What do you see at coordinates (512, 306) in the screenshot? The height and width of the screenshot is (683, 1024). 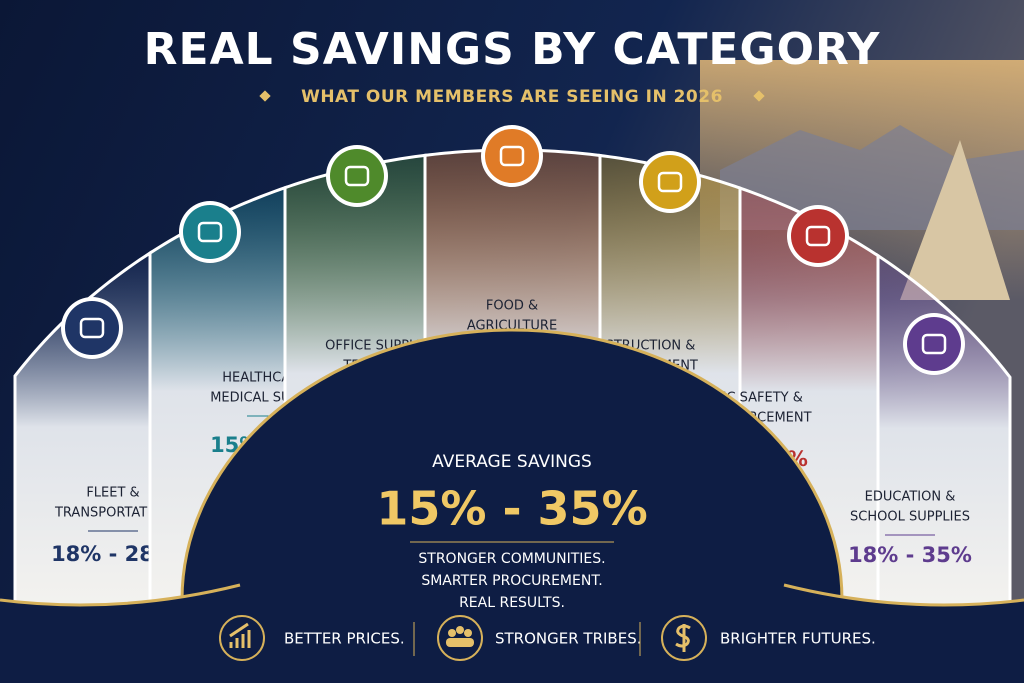 I see `category-name: FOOD &` at bounding box center [512, 306].